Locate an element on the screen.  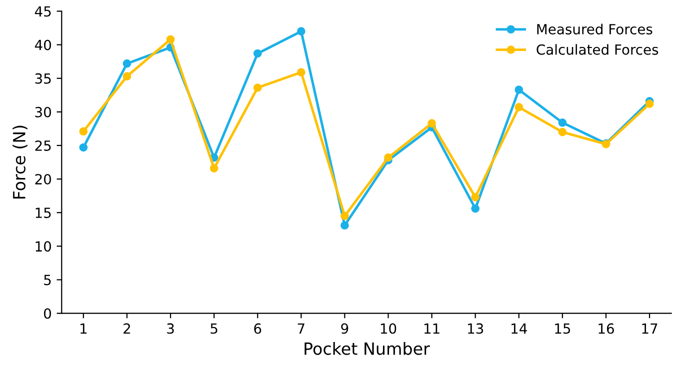
y-tick-label: 10 is located at coordinates (44, 246).